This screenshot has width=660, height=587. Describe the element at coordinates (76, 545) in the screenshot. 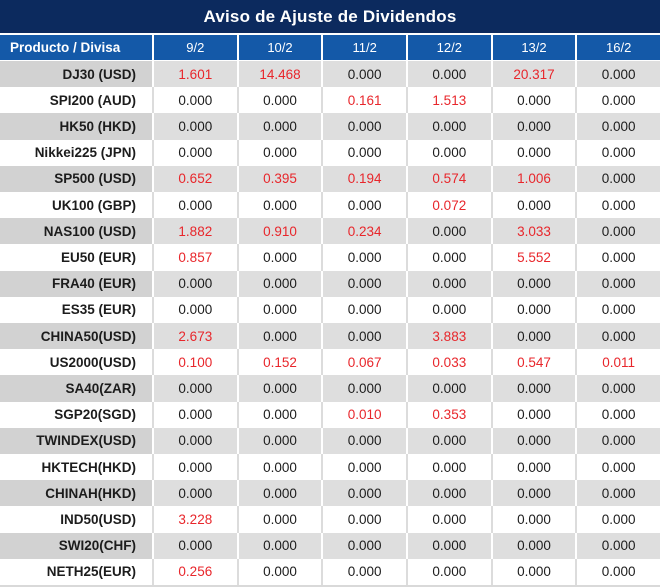

I see `product-cell: SWI20(CHF)` at that location.